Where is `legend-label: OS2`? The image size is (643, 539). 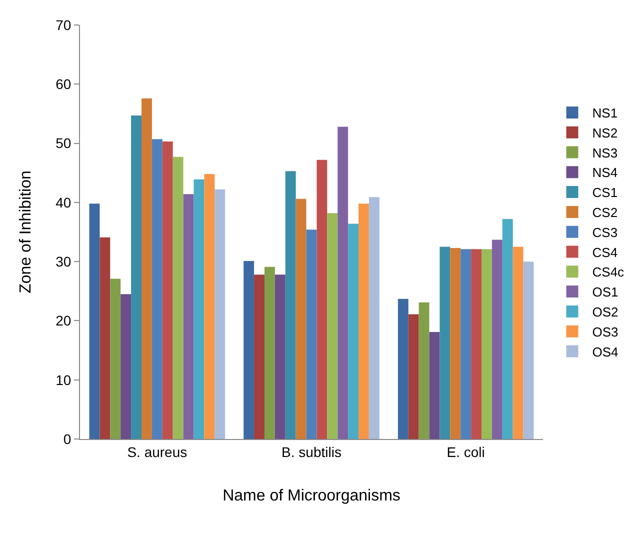
legend-label: OS2 is located at coordinates (605, 312).